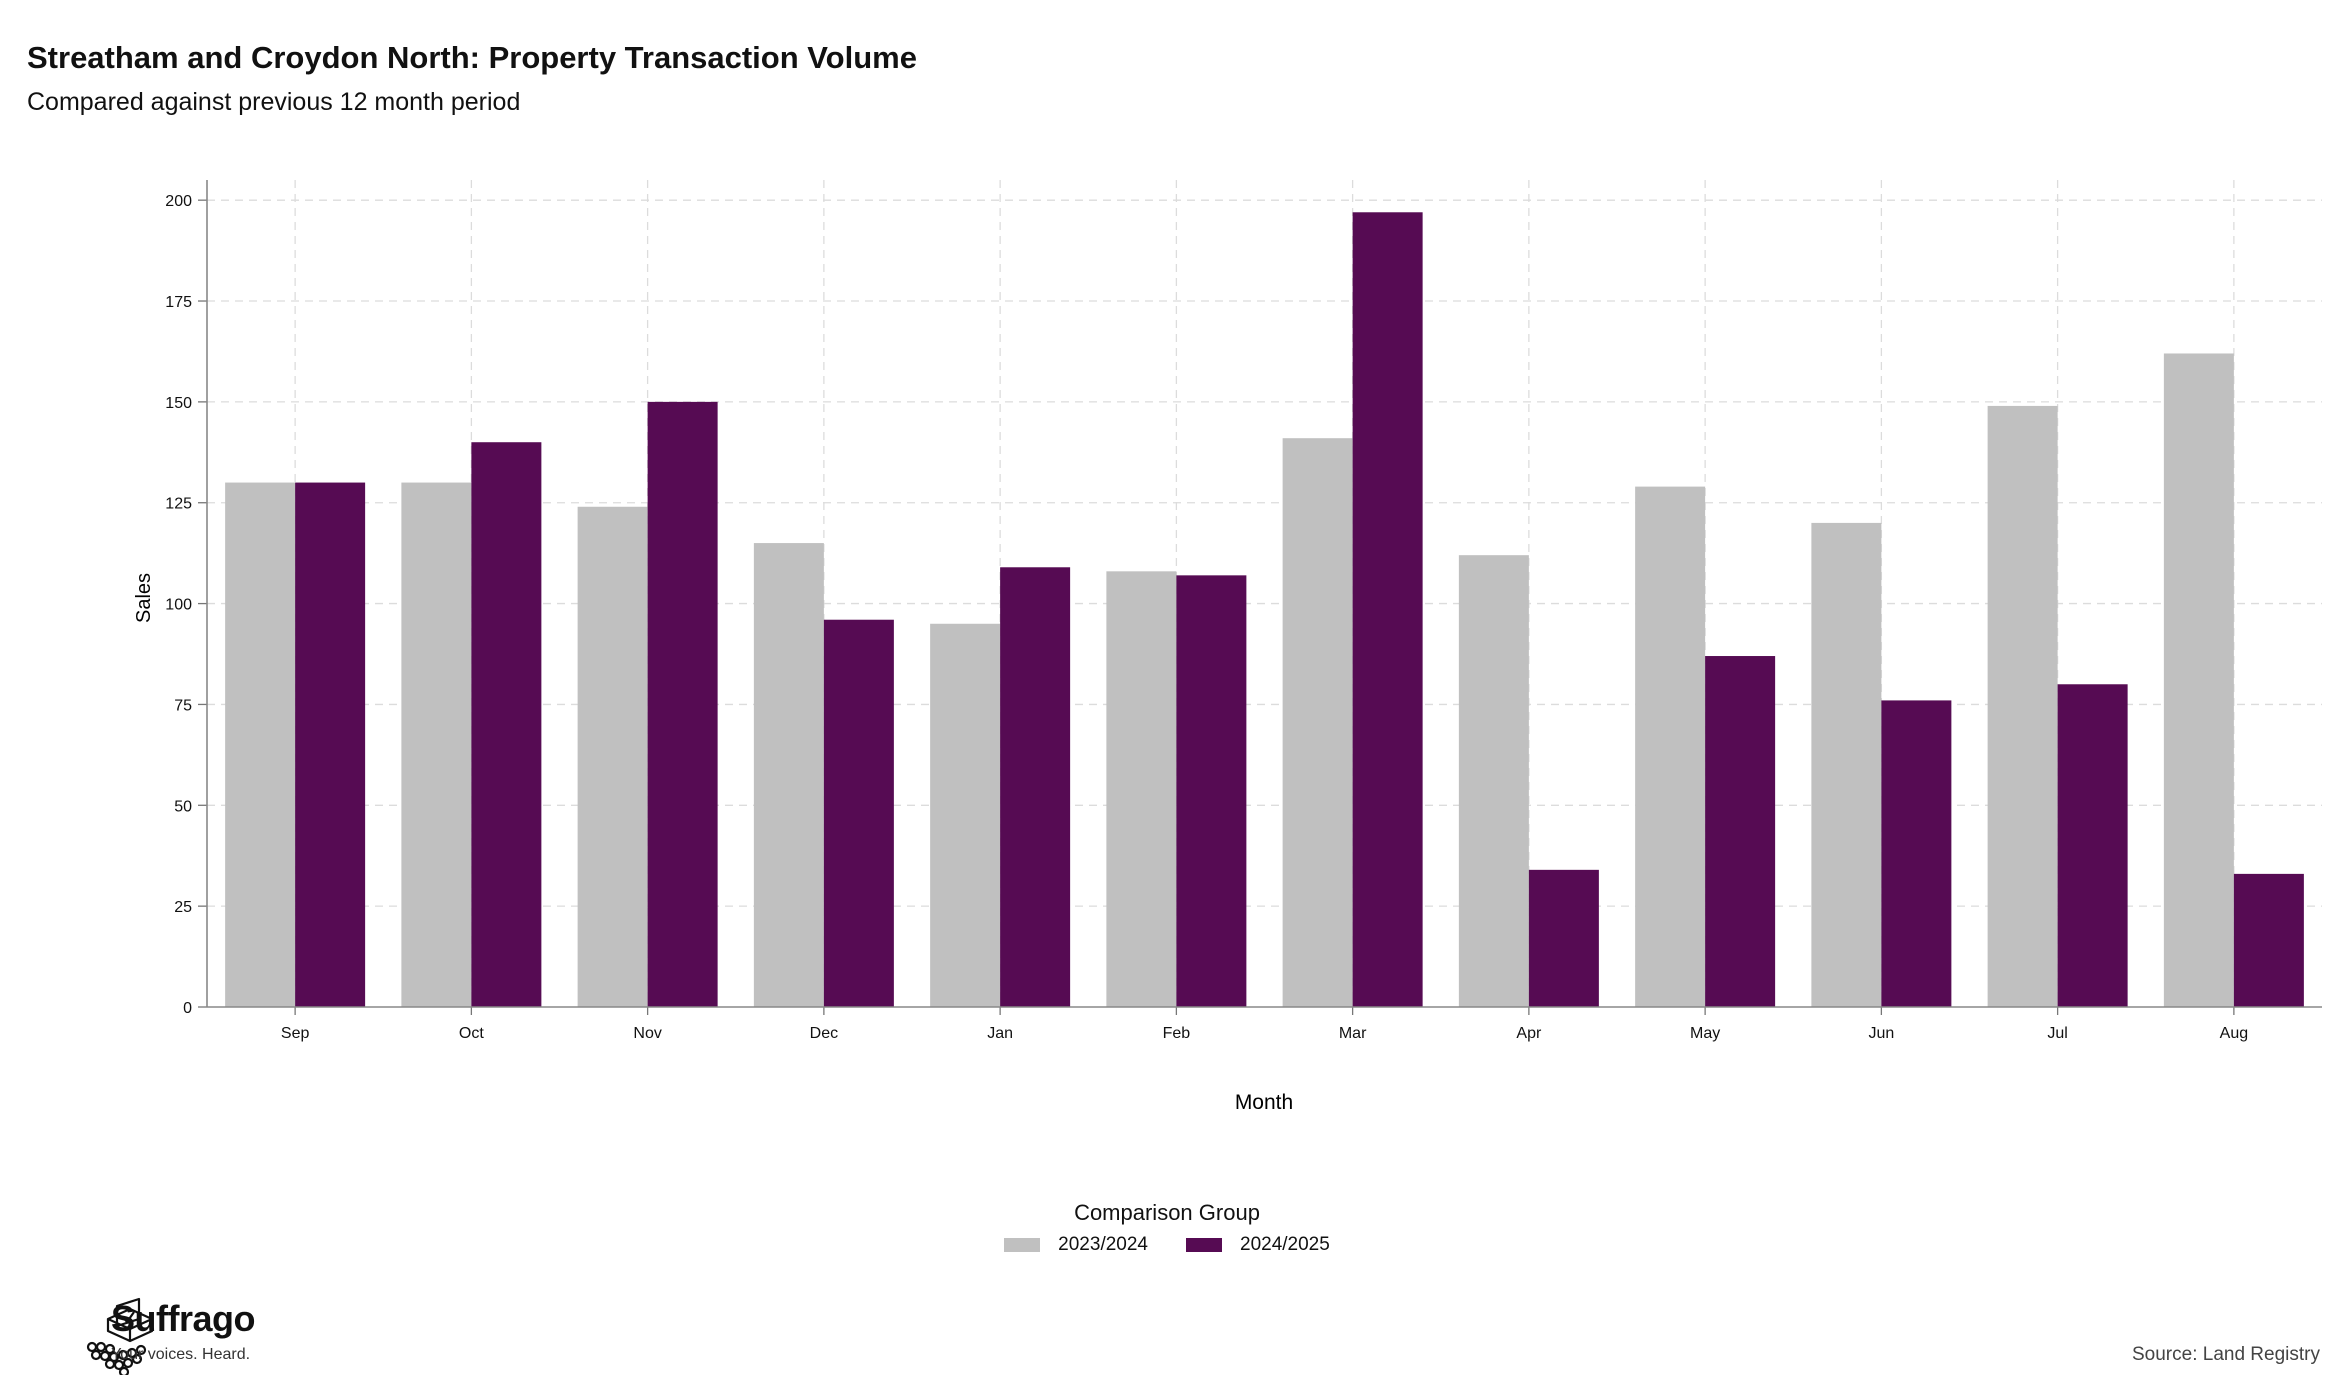 This screenshot has height=1388, width=2334. I want to click on y-tick-labels: 0 25 50 75 100 125 150 175 200, so click(178, 605).